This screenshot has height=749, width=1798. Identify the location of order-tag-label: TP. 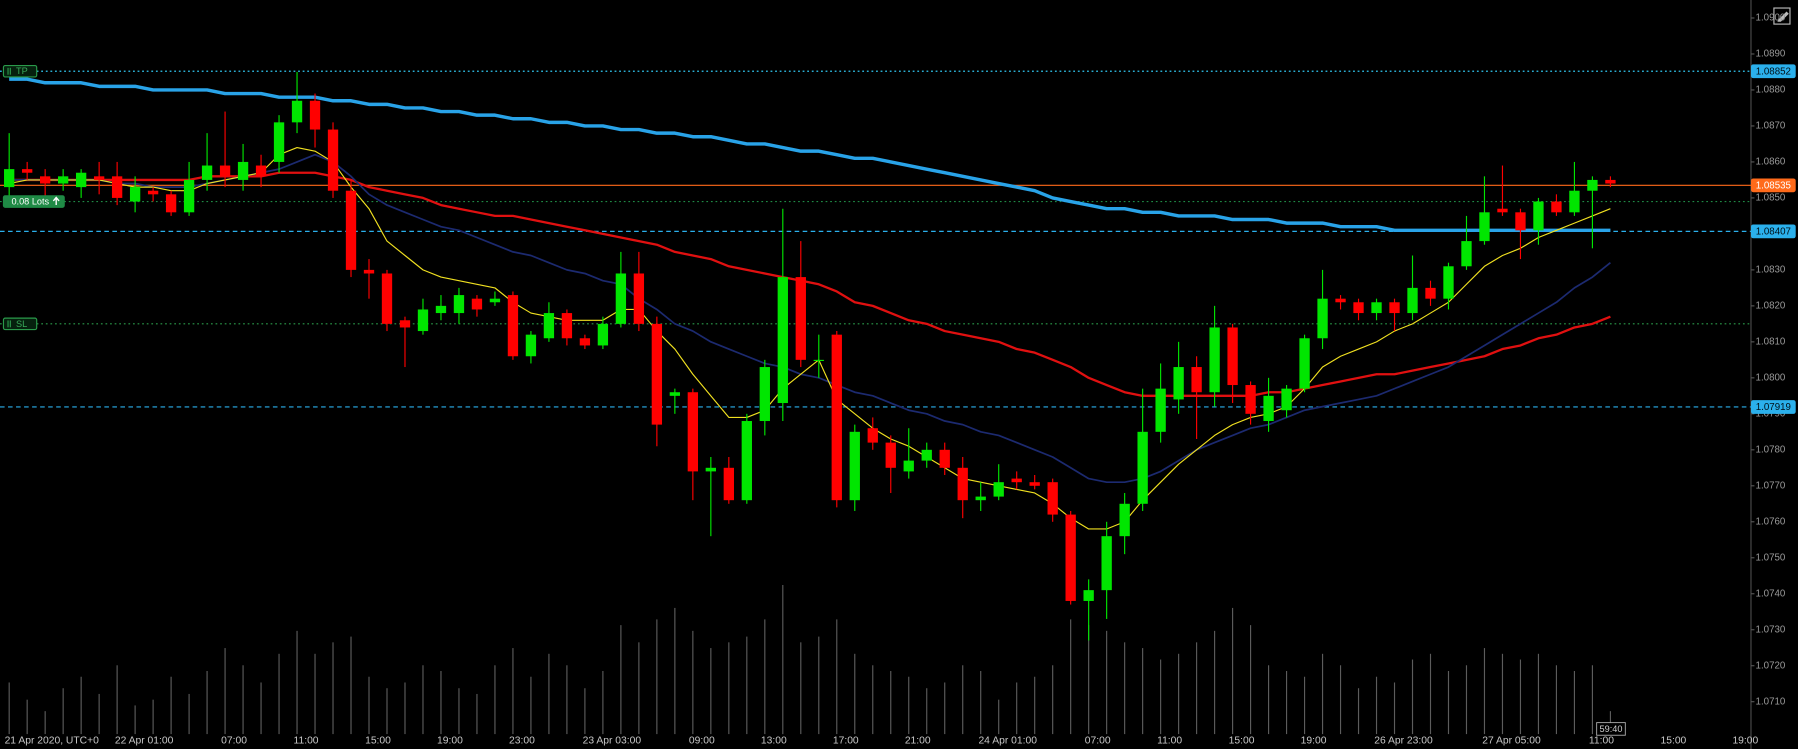
(22, 71).